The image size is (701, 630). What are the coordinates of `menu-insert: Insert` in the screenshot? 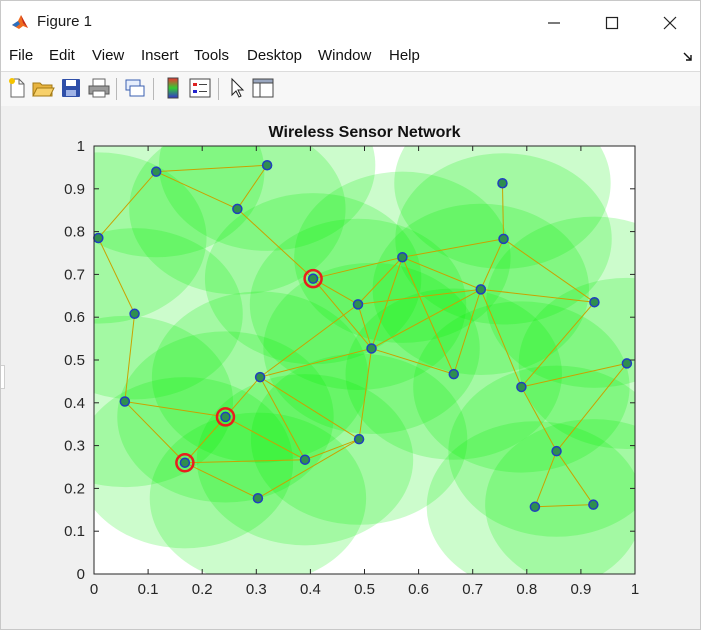 It's located at (160, 55).